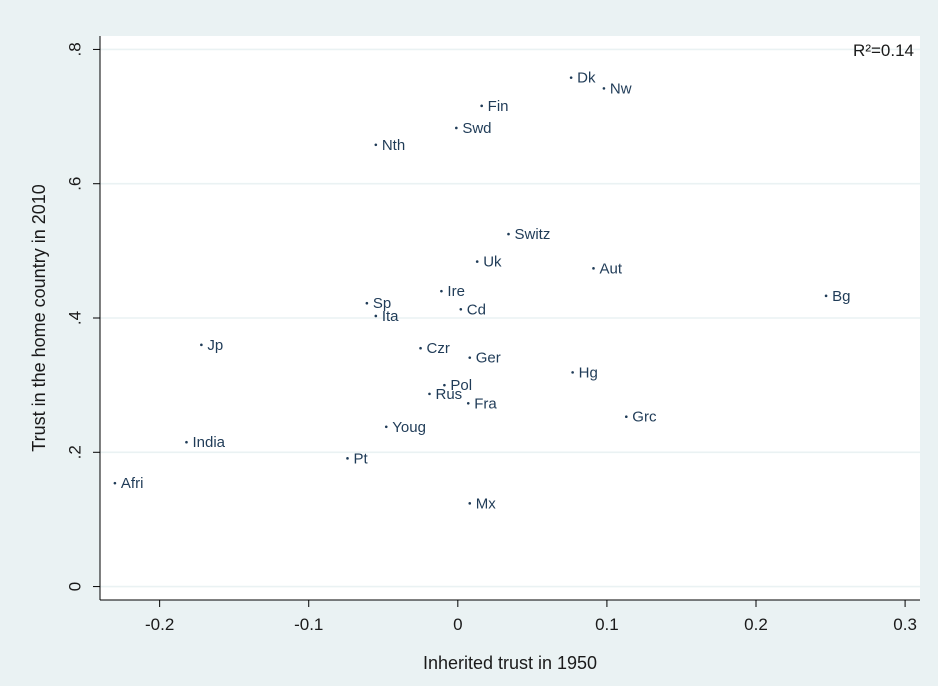 The height and width of the screenshot is (686, 938). I want to click on point-label: Youg, so click(409, 427).